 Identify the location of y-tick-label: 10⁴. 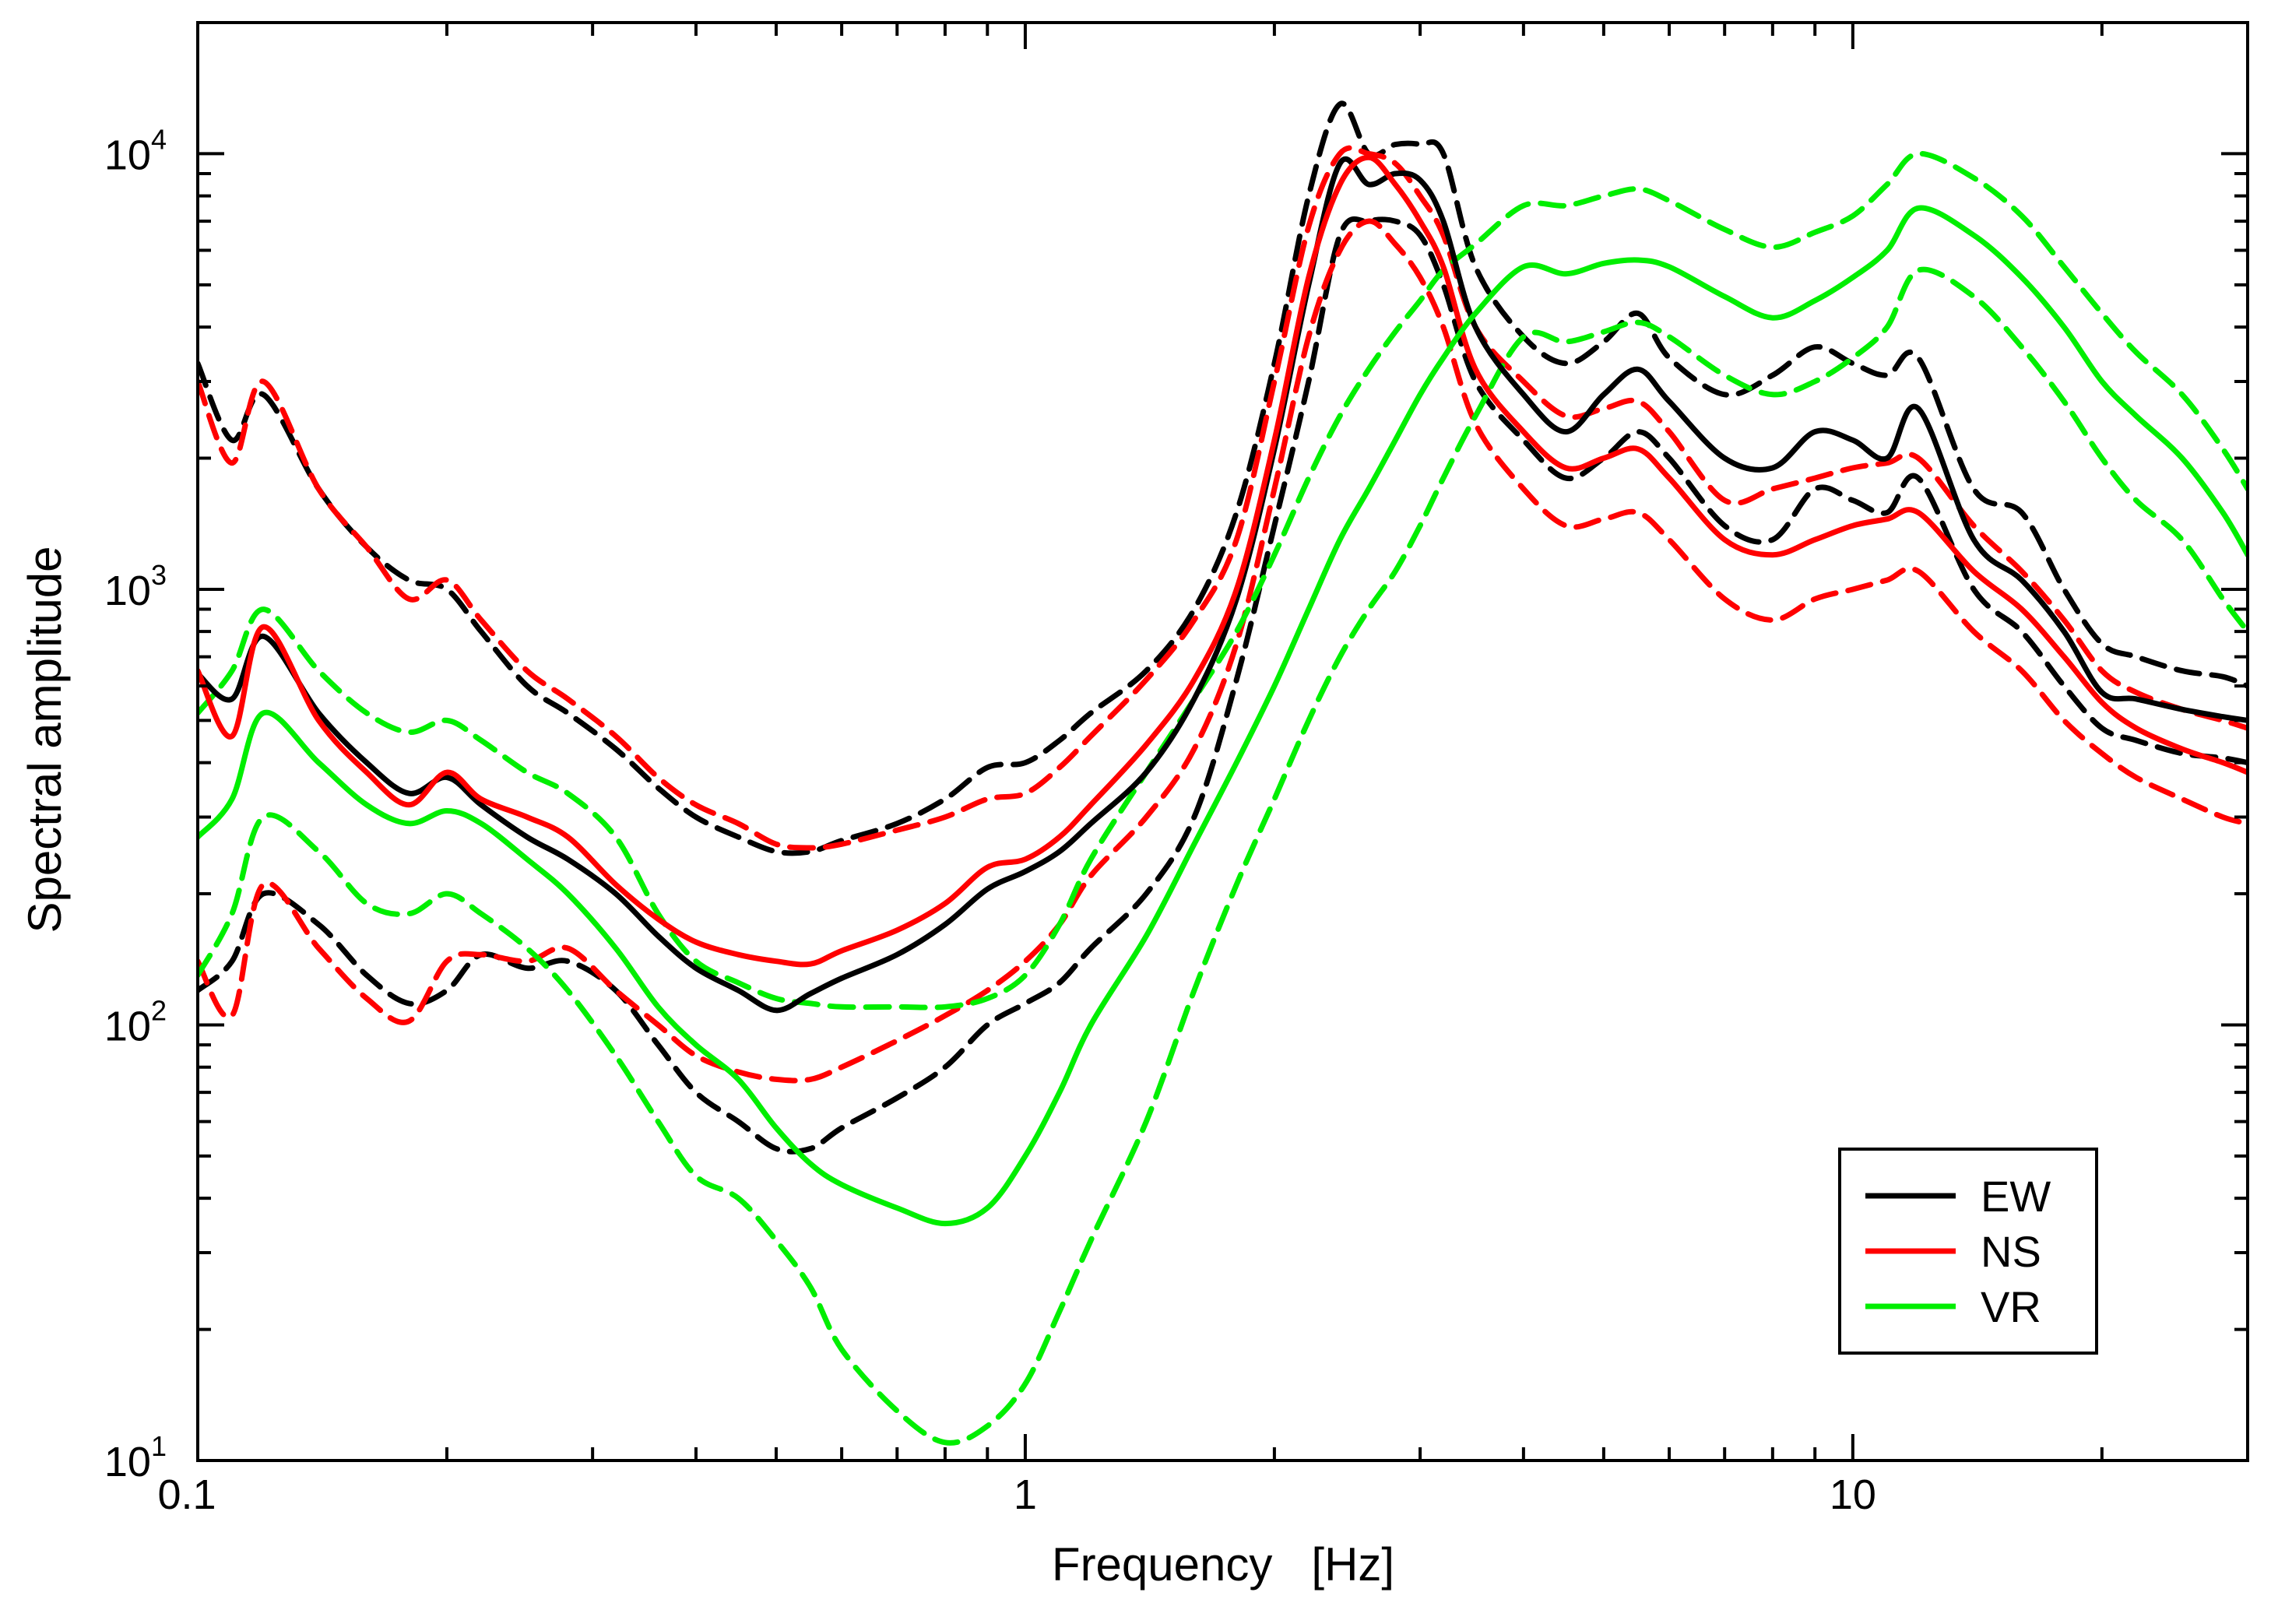
(136, 150).